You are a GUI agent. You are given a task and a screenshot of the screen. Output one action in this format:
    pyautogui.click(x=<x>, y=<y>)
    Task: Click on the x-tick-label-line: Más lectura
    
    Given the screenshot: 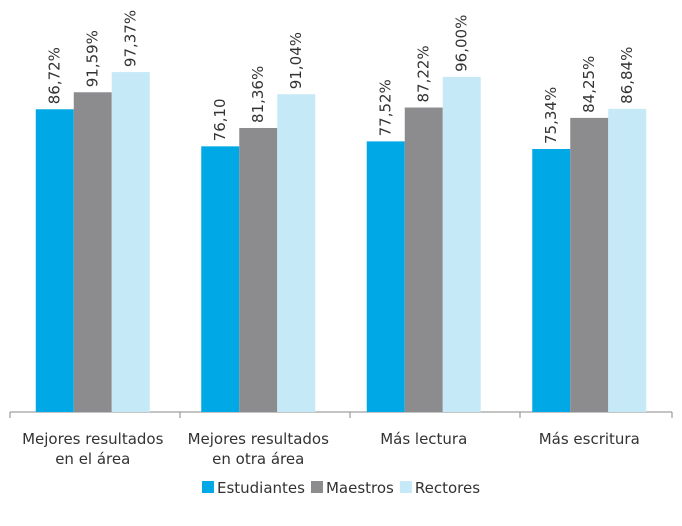 What is the action you would take?
    pyautogui.click(x=423, y=439)
    